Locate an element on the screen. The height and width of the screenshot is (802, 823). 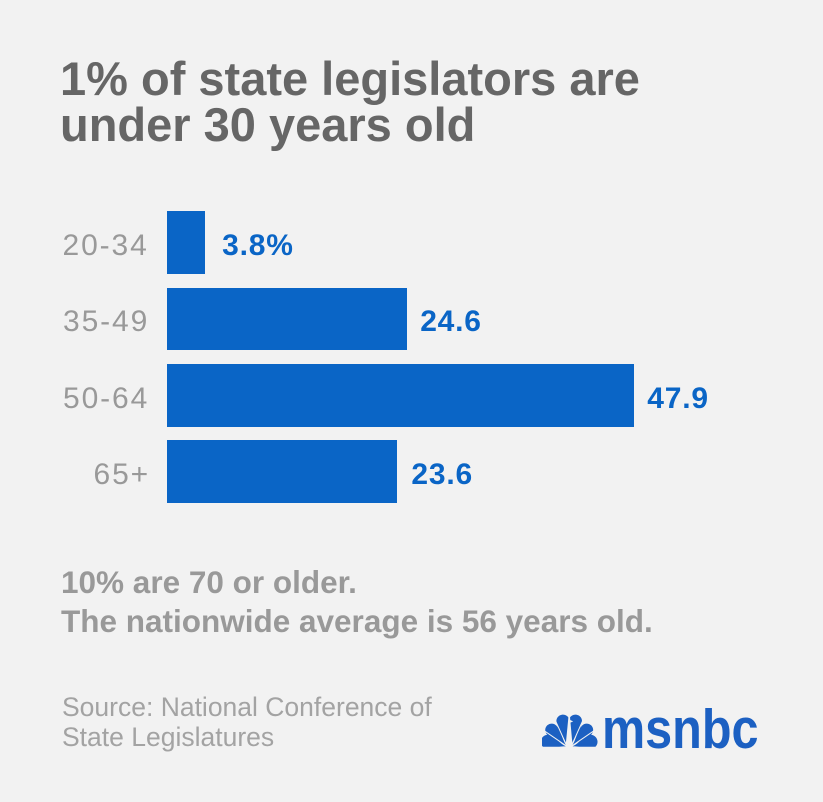
svg-text: msnbc is located at coordinates (680, 729).